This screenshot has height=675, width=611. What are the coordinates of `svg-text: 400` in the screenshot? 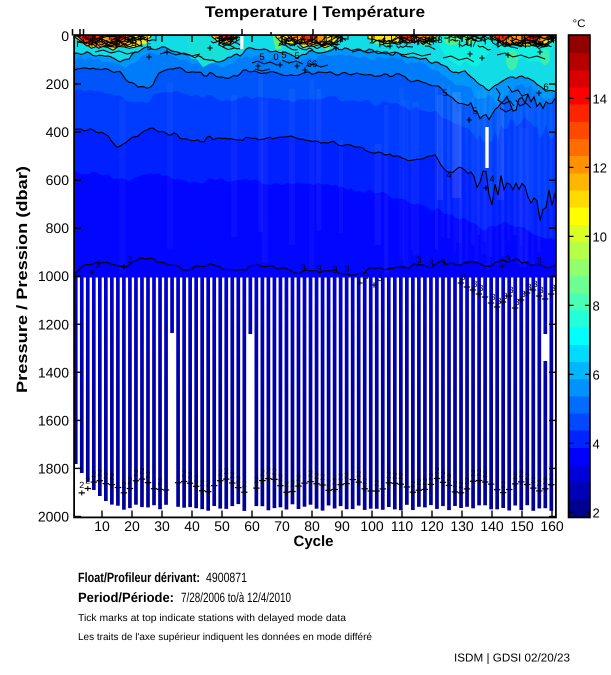 It's located at (58, 132).